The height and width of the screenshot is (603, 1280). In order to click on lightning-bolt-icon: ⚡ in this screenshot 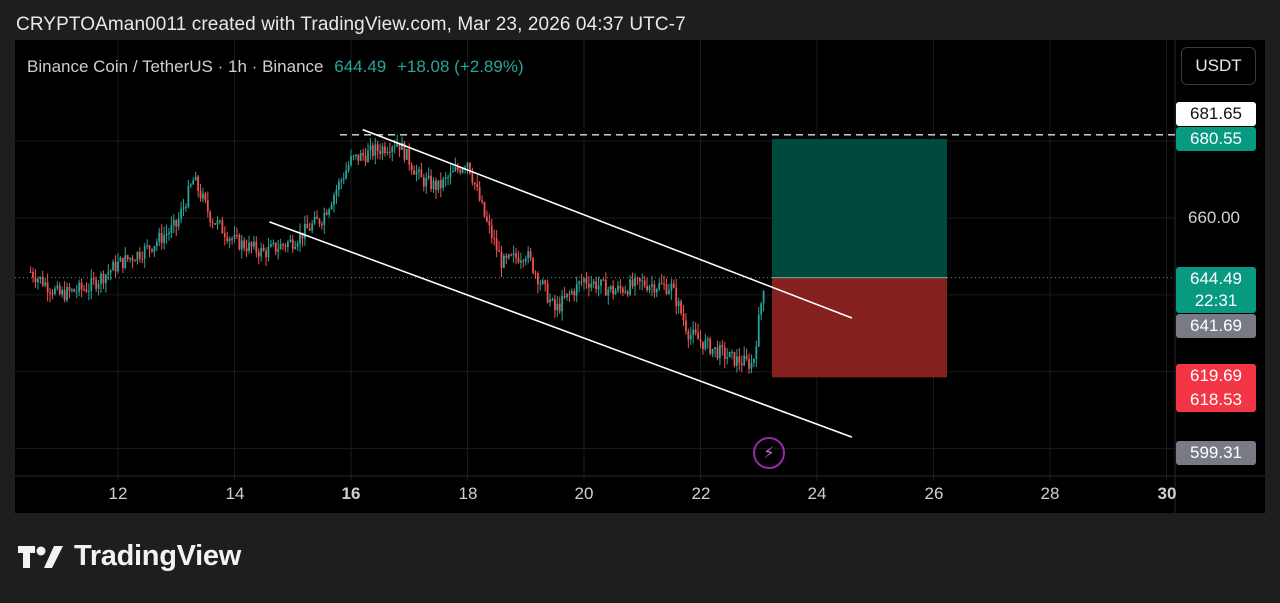, I will do `click(769, 453)`.